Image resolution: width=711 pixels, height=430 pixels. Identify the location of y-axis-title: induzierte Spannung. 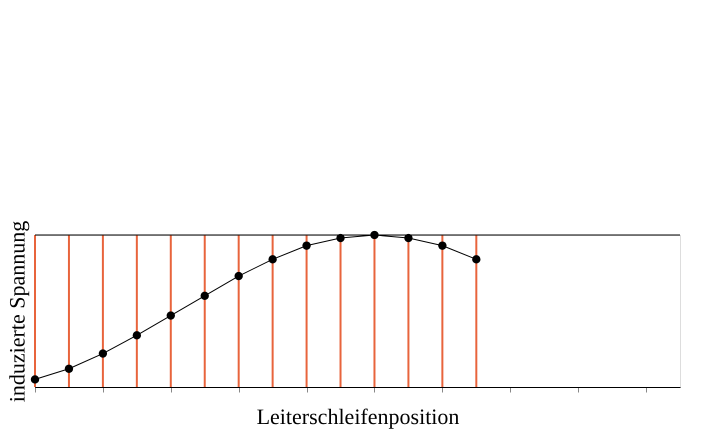
(17, 311).